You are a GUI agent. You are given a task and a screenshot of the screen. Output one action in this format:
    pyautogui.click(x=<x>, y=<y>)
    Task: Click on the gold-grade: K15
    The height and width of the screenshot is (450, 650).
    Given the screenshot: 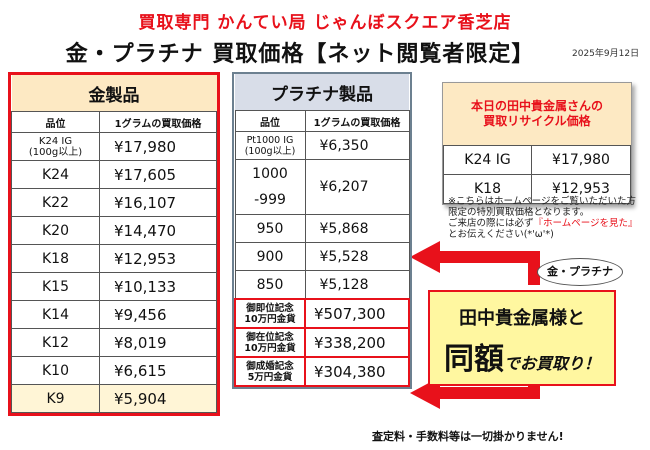 What is the action you would take?
    pyautogui.click(x=55, y=286)
    